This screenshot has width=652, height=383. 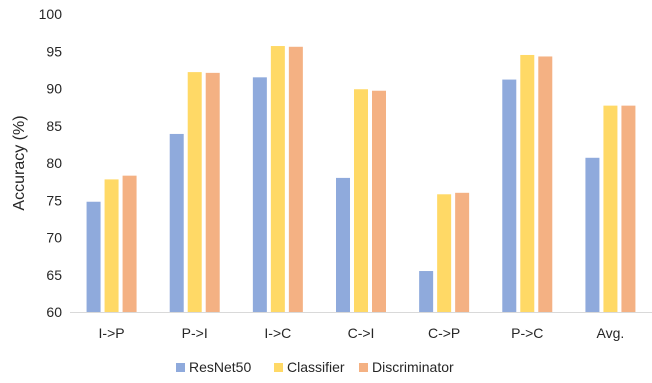 I want to click on x-axis-ticks: I->P P->I I->C C->I C->P P->C Avg., so click(x=362, y=333).